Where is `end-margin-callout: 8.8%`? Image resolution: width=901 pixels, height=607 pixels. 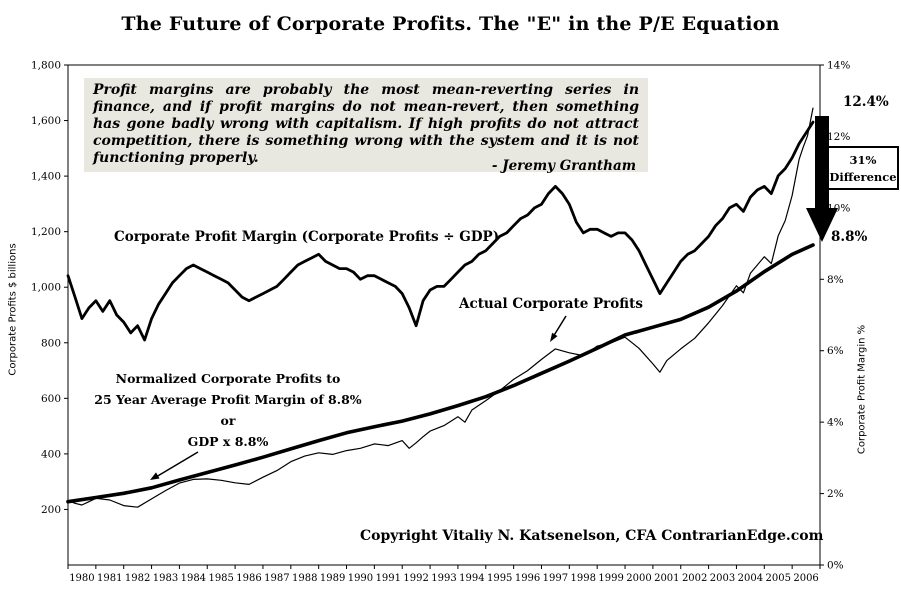 end-margin-callout: 8.8% is located at coordinates (849, 237).